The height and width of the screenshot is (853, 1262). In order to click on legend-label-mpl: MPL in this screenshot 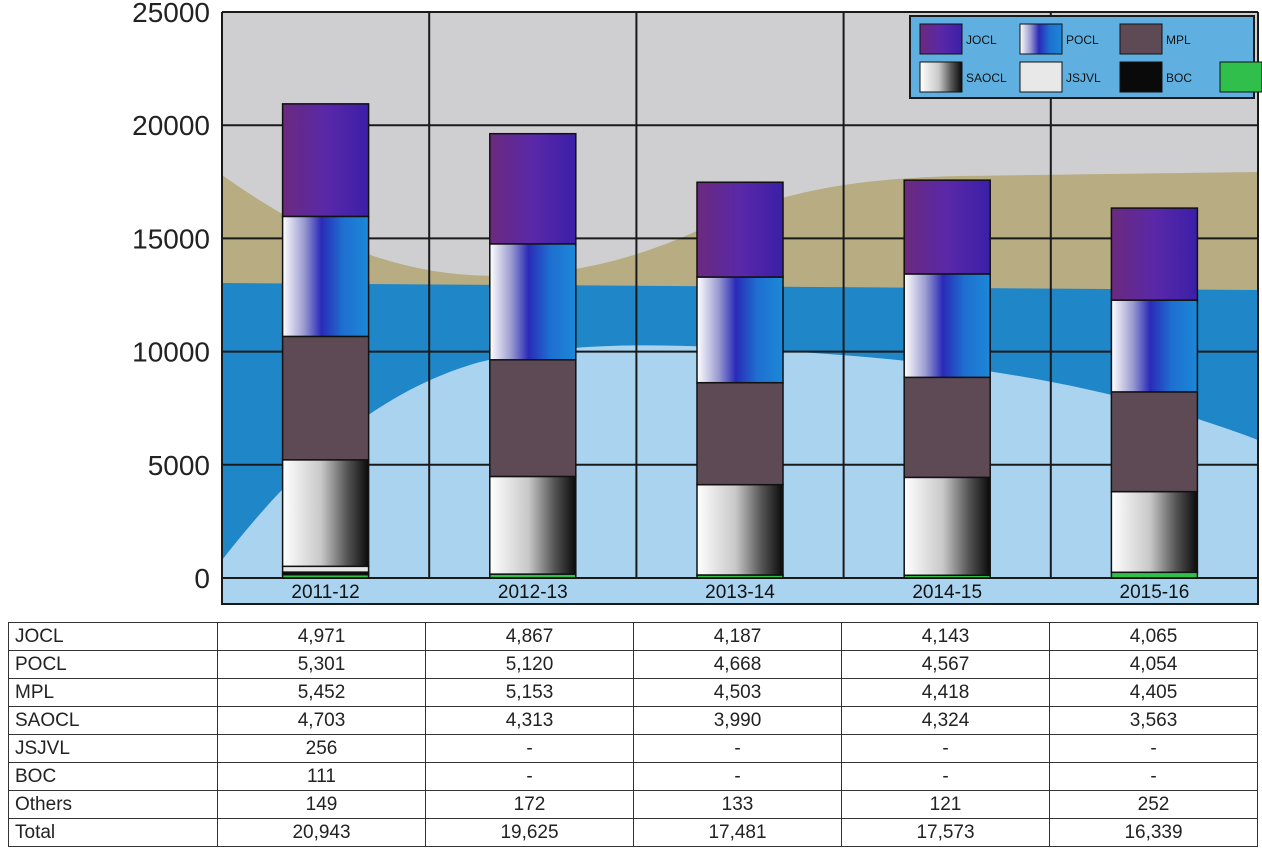, I will do `click(1178, 40)`.